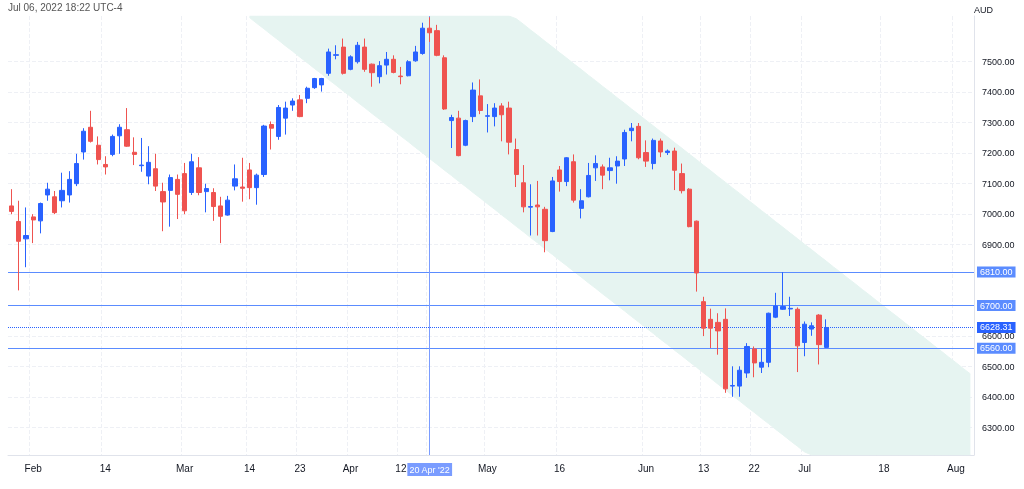 Image resolution: width=1024 pixels, height=489 pixels. Describe the element at coordinates (429, 469) in the screenshot. I see `x-tick-label: 20 Apr '22` at that location.